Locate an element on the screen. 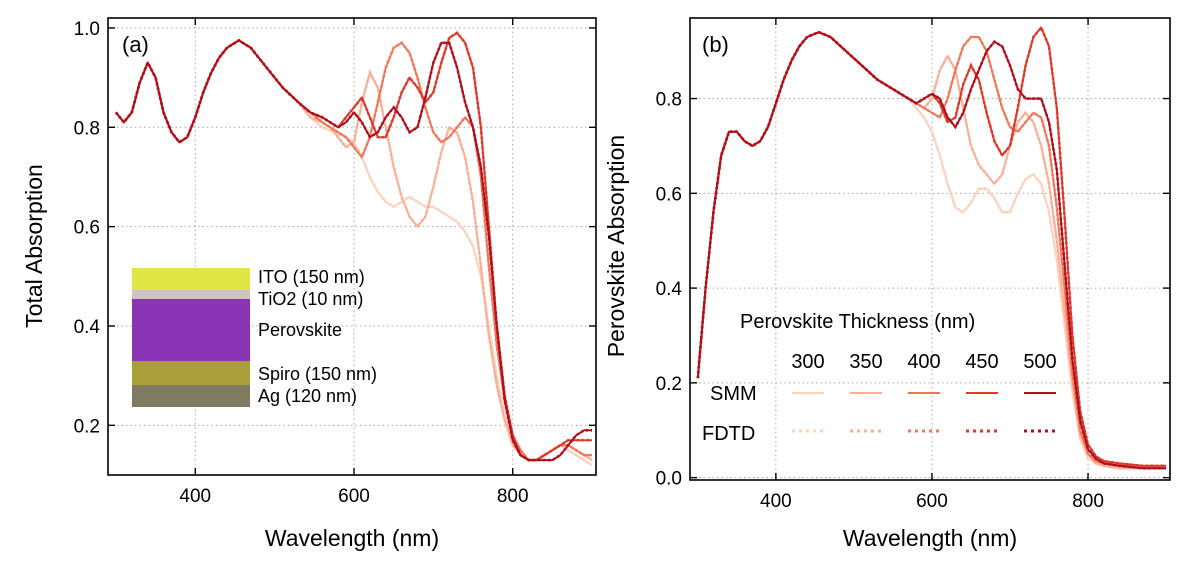  legend-row-smm: SMM is located at coordinates (733, 394).